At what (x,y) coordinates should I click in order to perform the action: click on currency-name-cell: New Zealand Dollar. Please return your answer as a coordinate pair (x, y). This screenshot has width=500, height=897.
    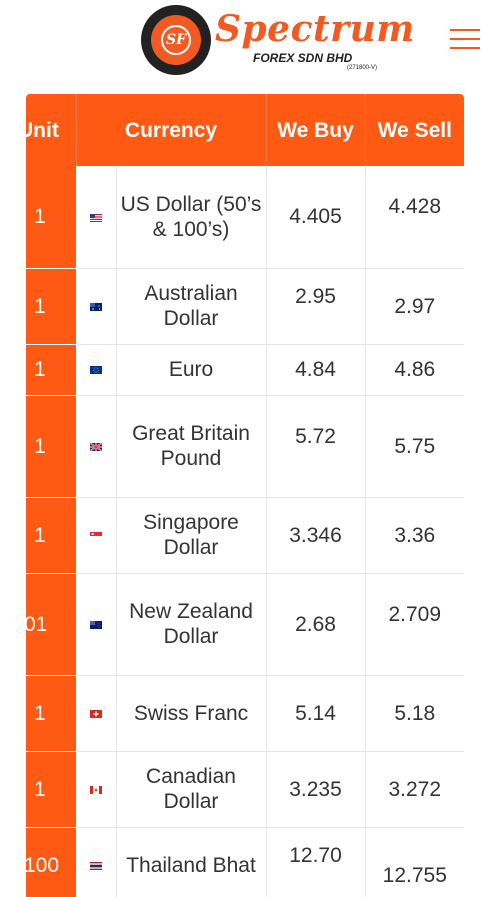
    Looking at the image, I should click on (191, 624).